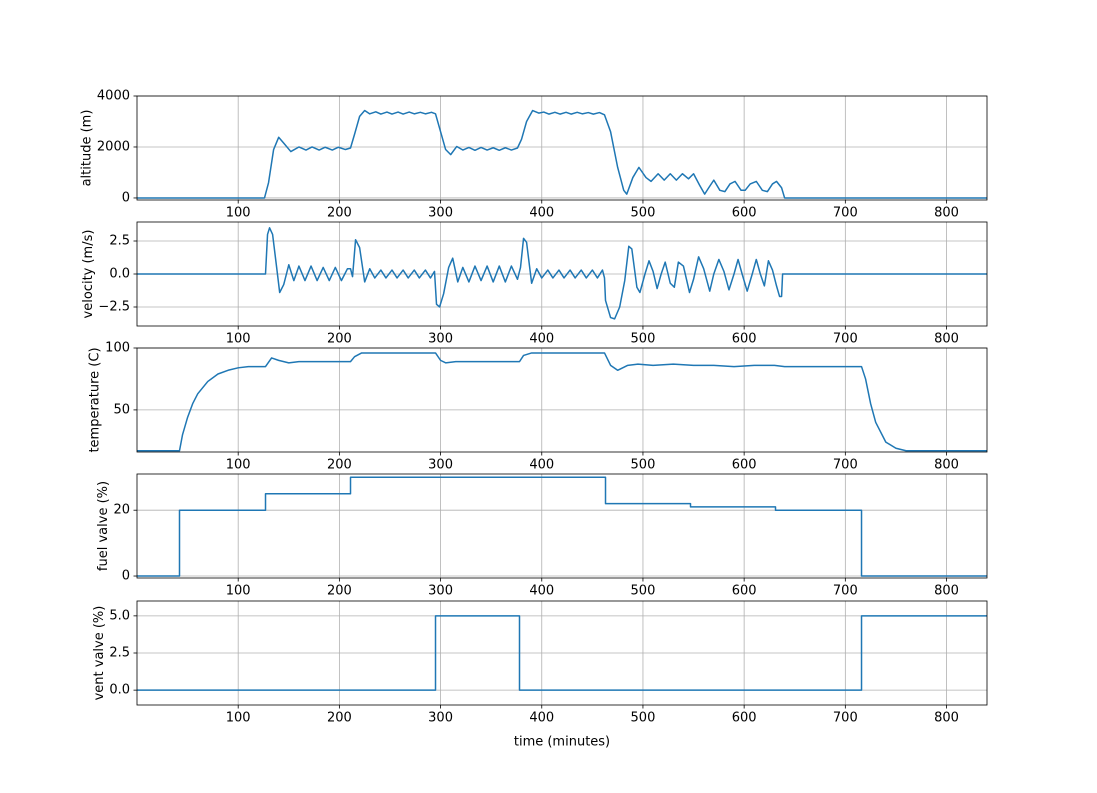  I want to click on y-tick-label: 100, so click(117, 348).